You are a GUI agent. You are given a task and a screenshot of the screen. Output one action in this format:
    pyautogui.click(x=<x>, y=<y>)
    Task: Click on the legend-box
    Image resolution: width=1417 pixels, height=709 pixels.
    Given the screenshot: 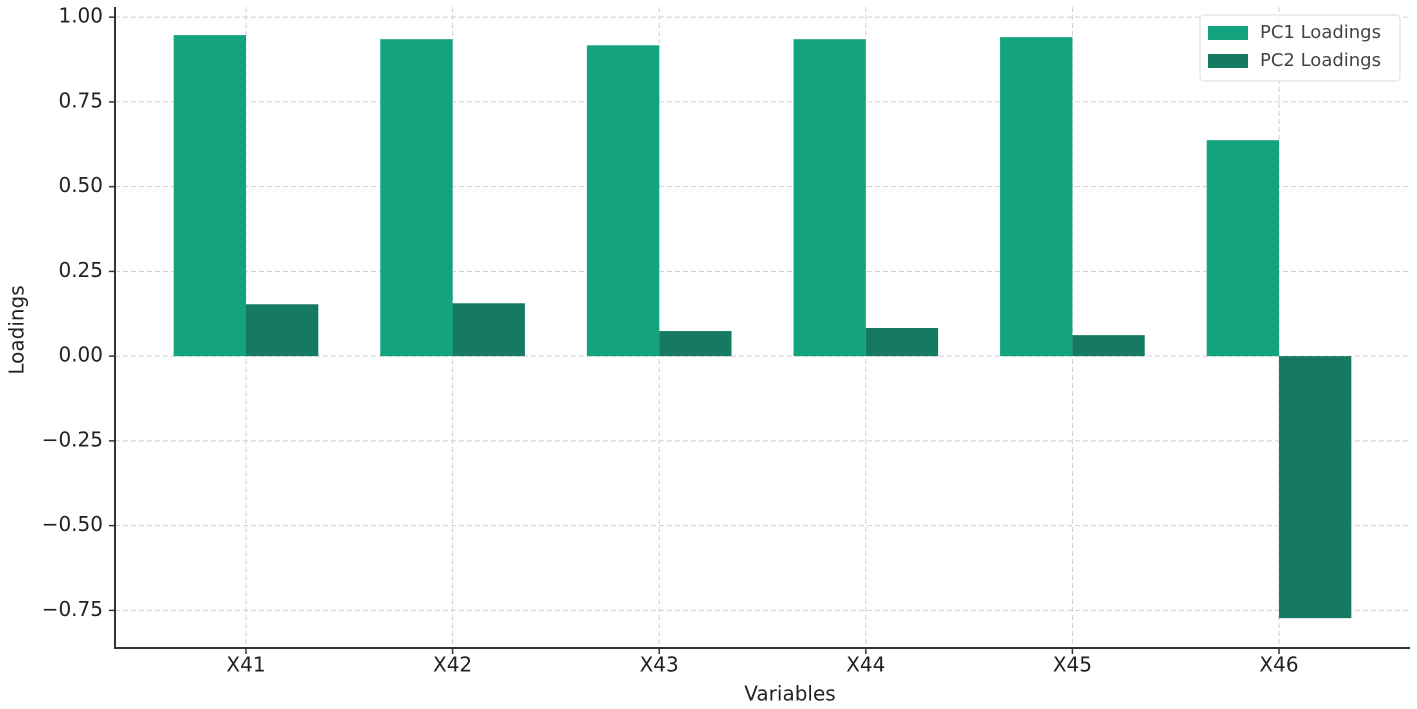 What is the action you would take?
    pyautogui.click(x=1300, y=48)
    